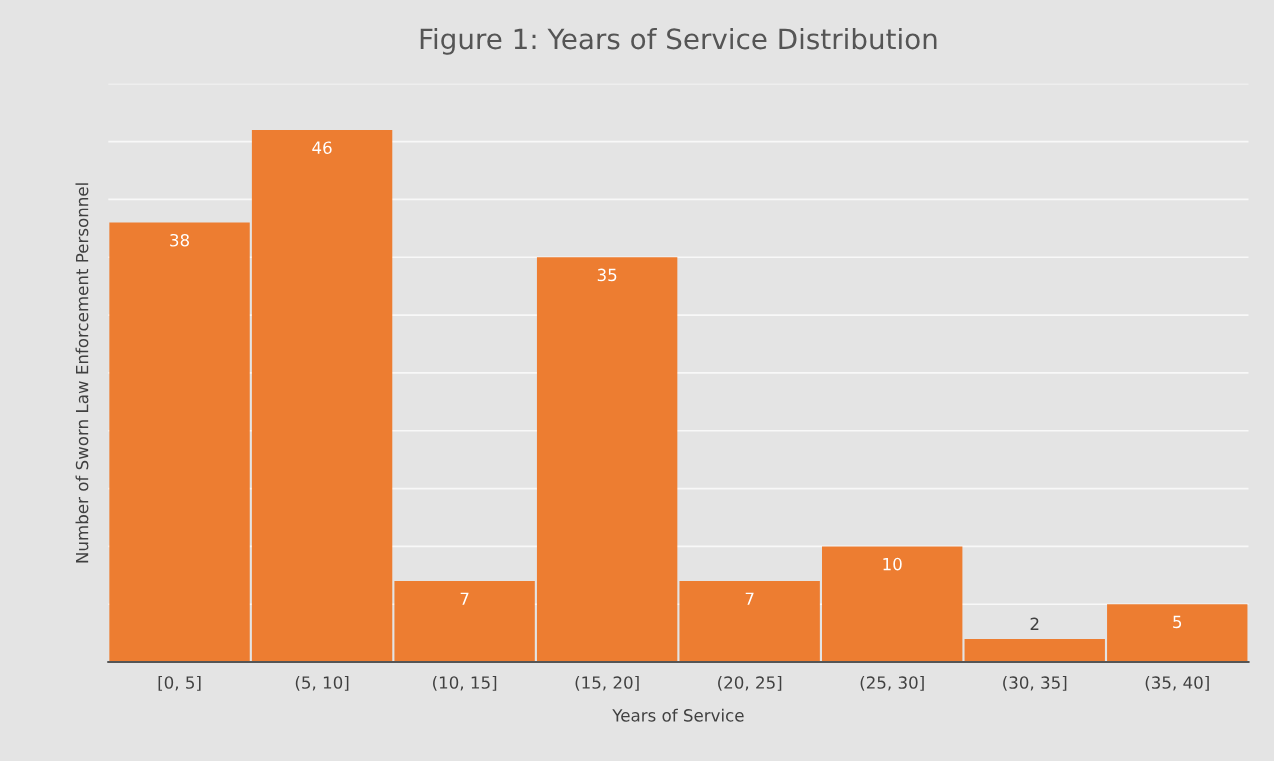 This screenshot has width=1274, height=761. Describe the element at coordinates (1177, 683) in the screenshot. I see `x-tick-label: (35, 40]` at that location.